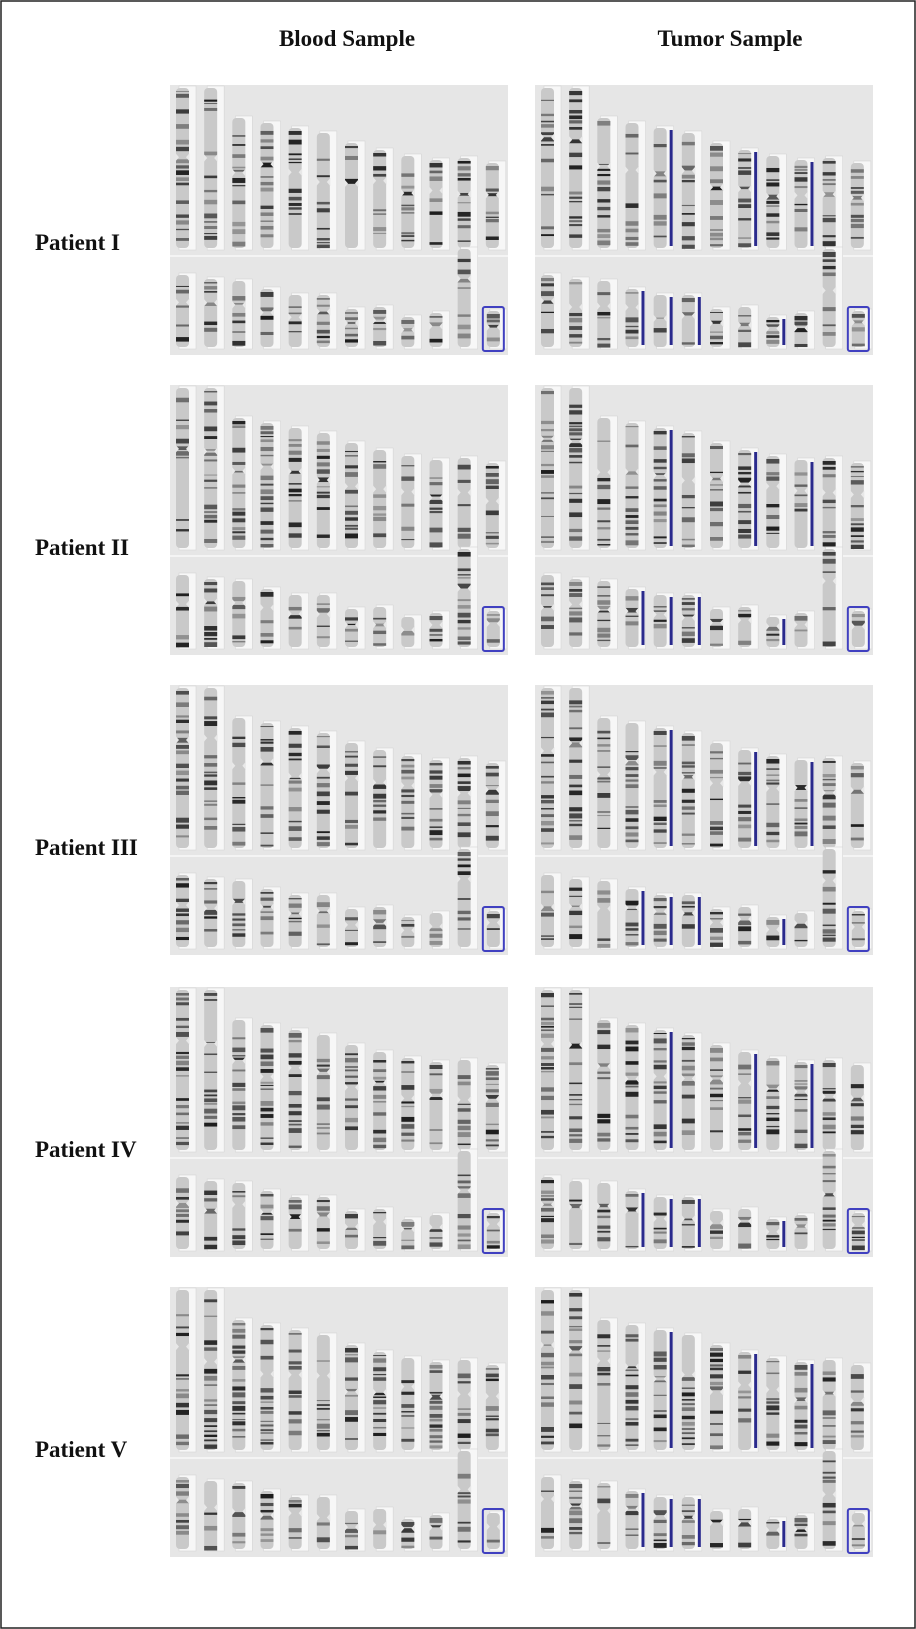  Describe the element at coordinates (801, 1532) in the screenshot. I see `chromosome` at that location.